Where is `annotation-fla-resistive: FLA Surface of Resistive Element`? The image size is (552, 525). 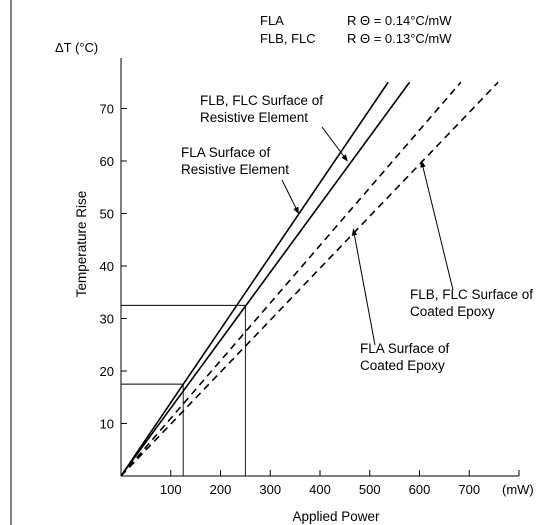 annotation-fla-resistive: FLA Surface of Resistive Element is located at coordinates (235, 161).